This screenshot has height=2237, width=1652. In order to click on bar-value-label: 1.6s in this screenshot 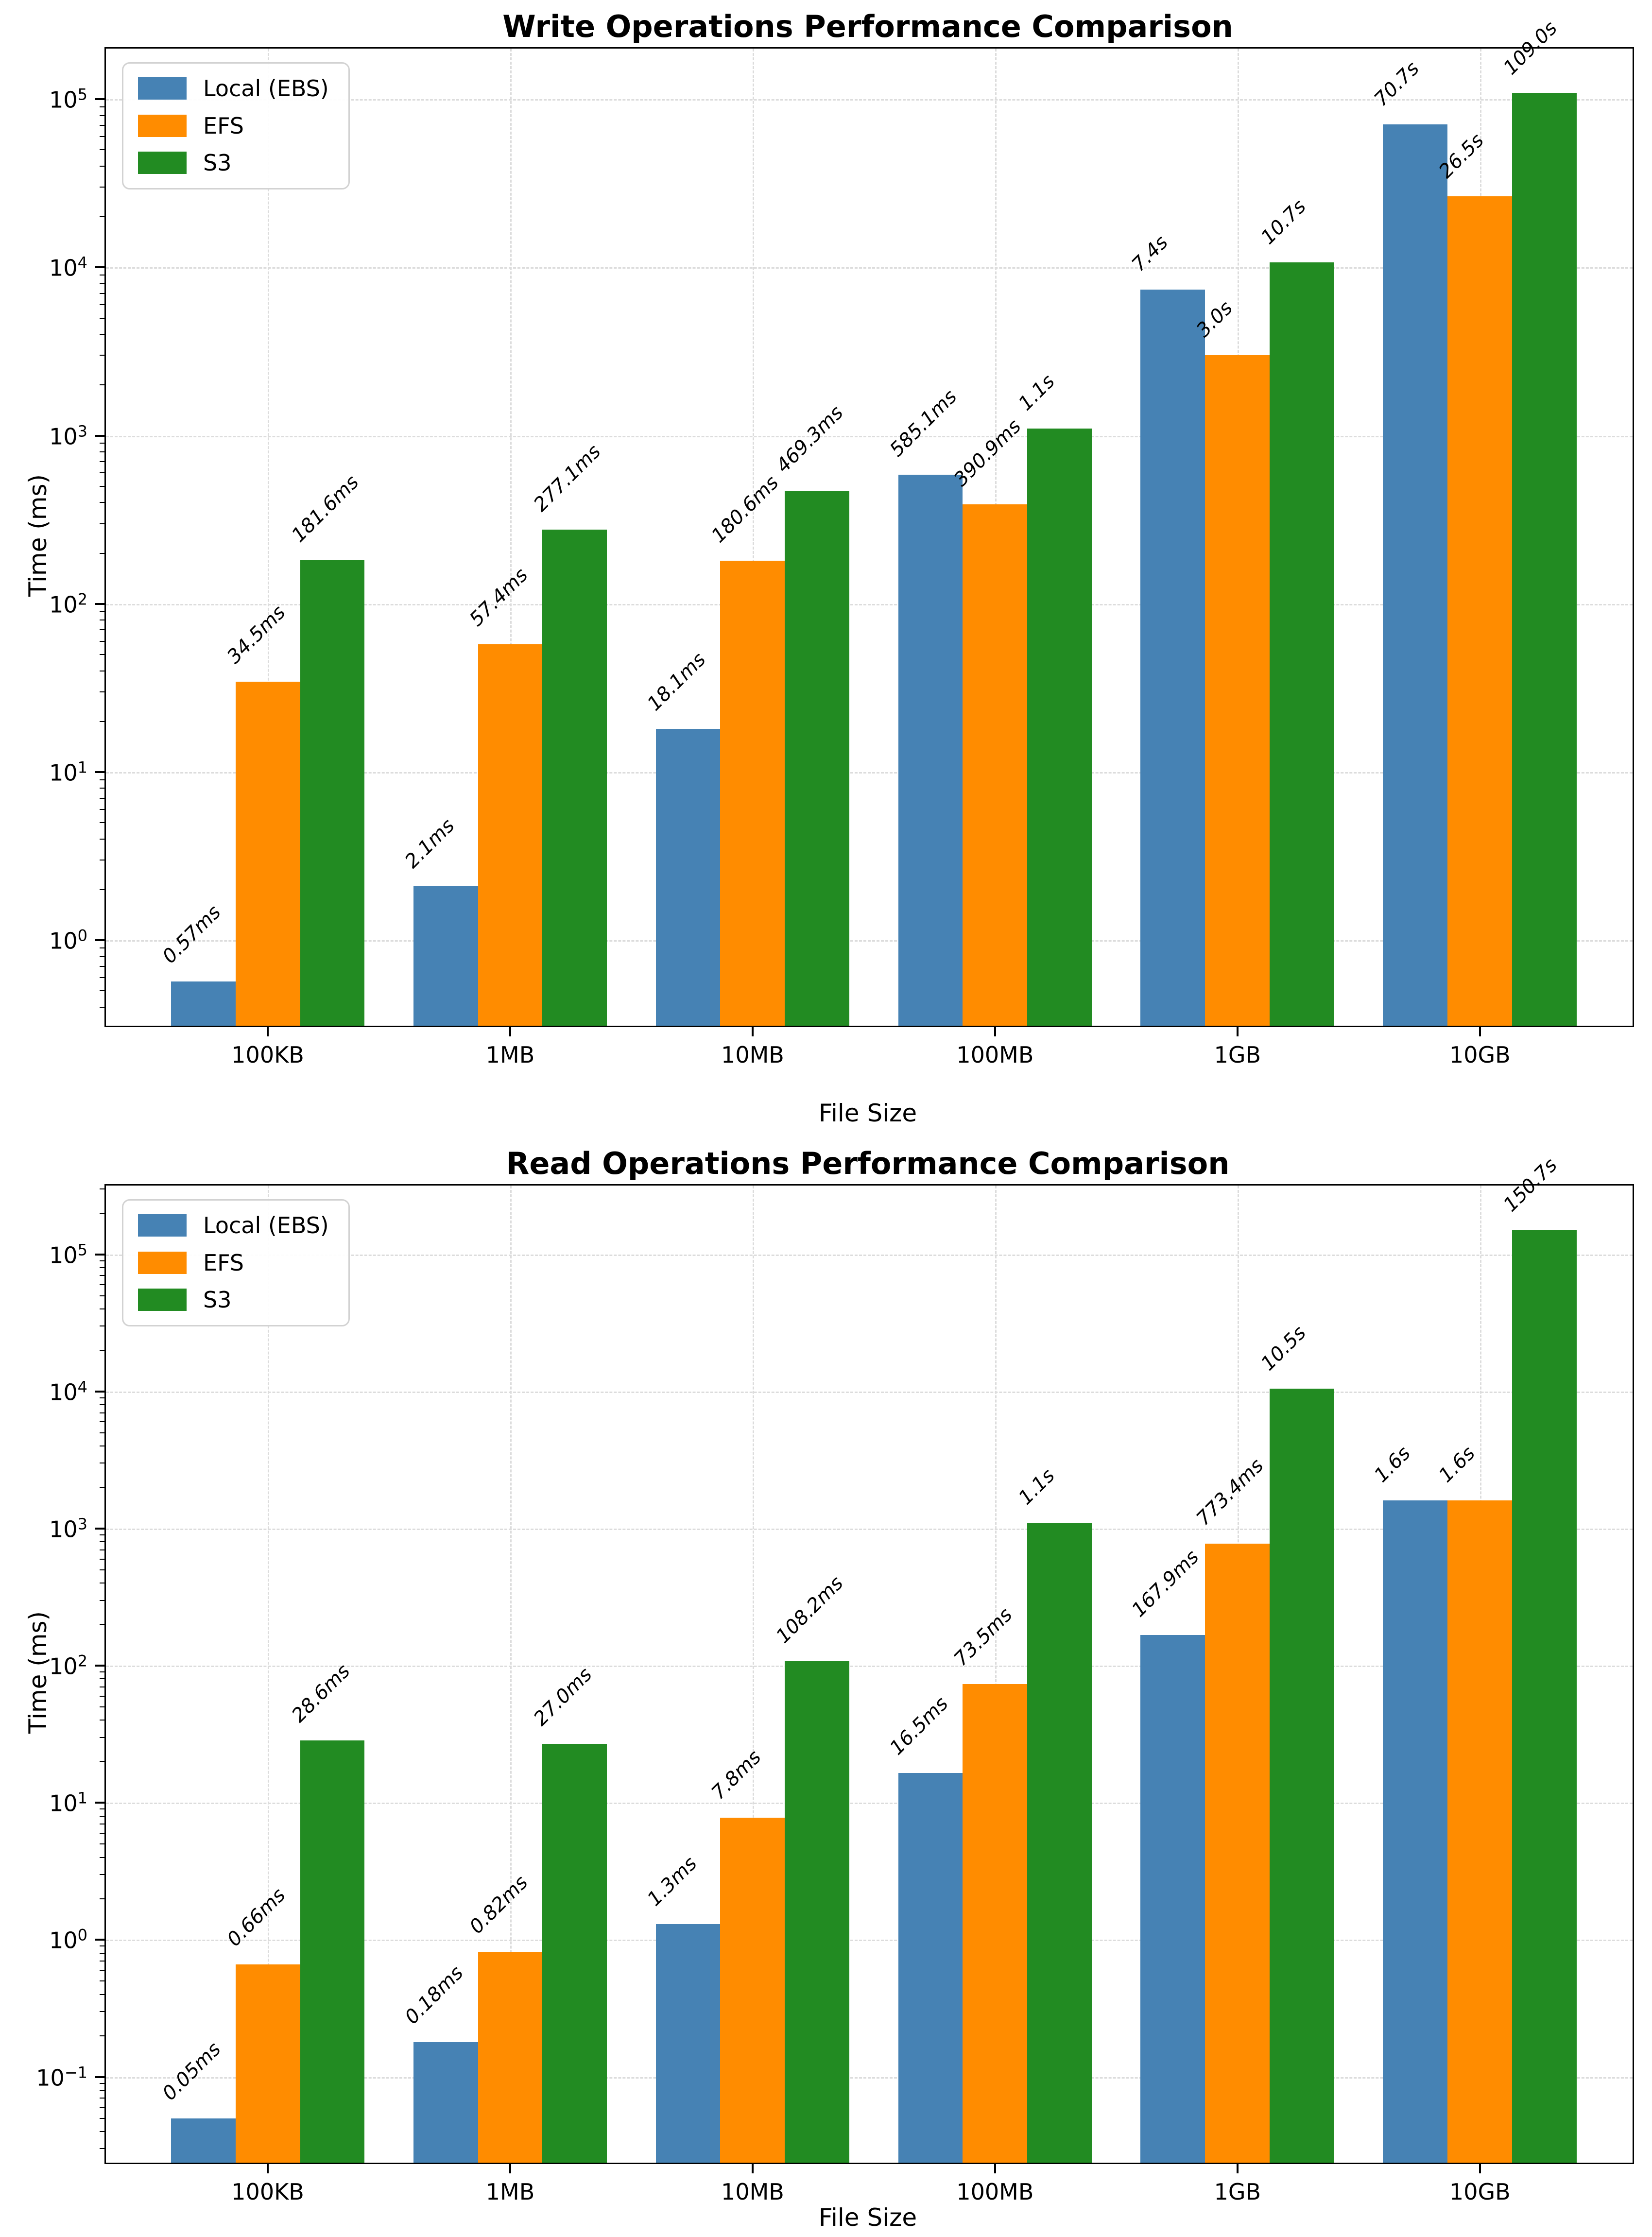, I will do `click(1457, 1465)`.